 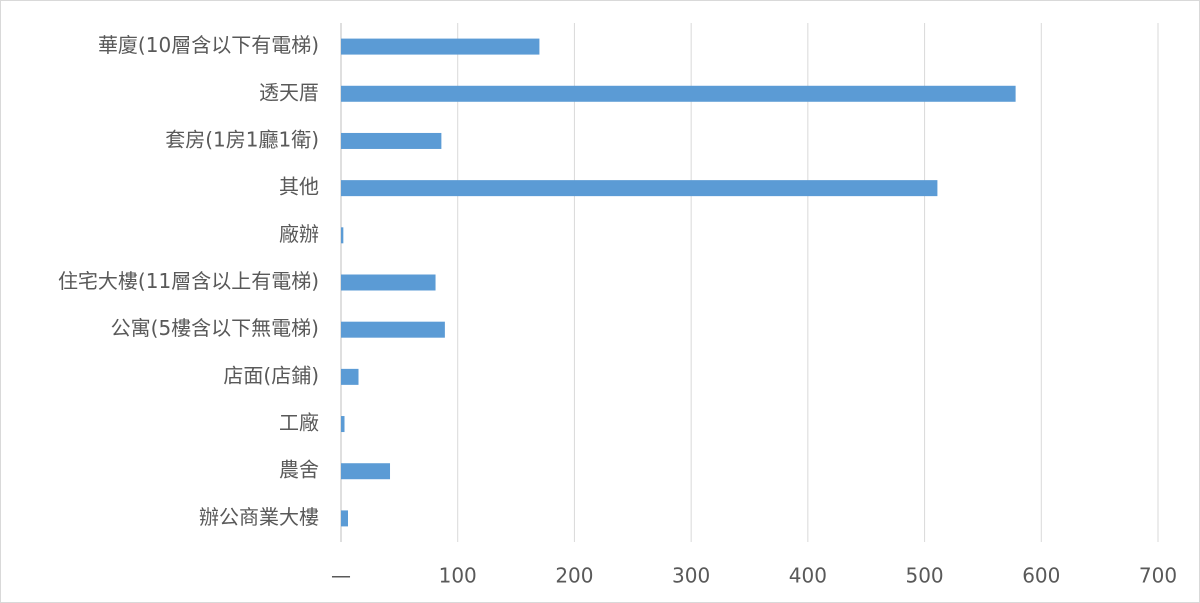 I want to click on x-tick-label: 200, so click(x=574, y=576).